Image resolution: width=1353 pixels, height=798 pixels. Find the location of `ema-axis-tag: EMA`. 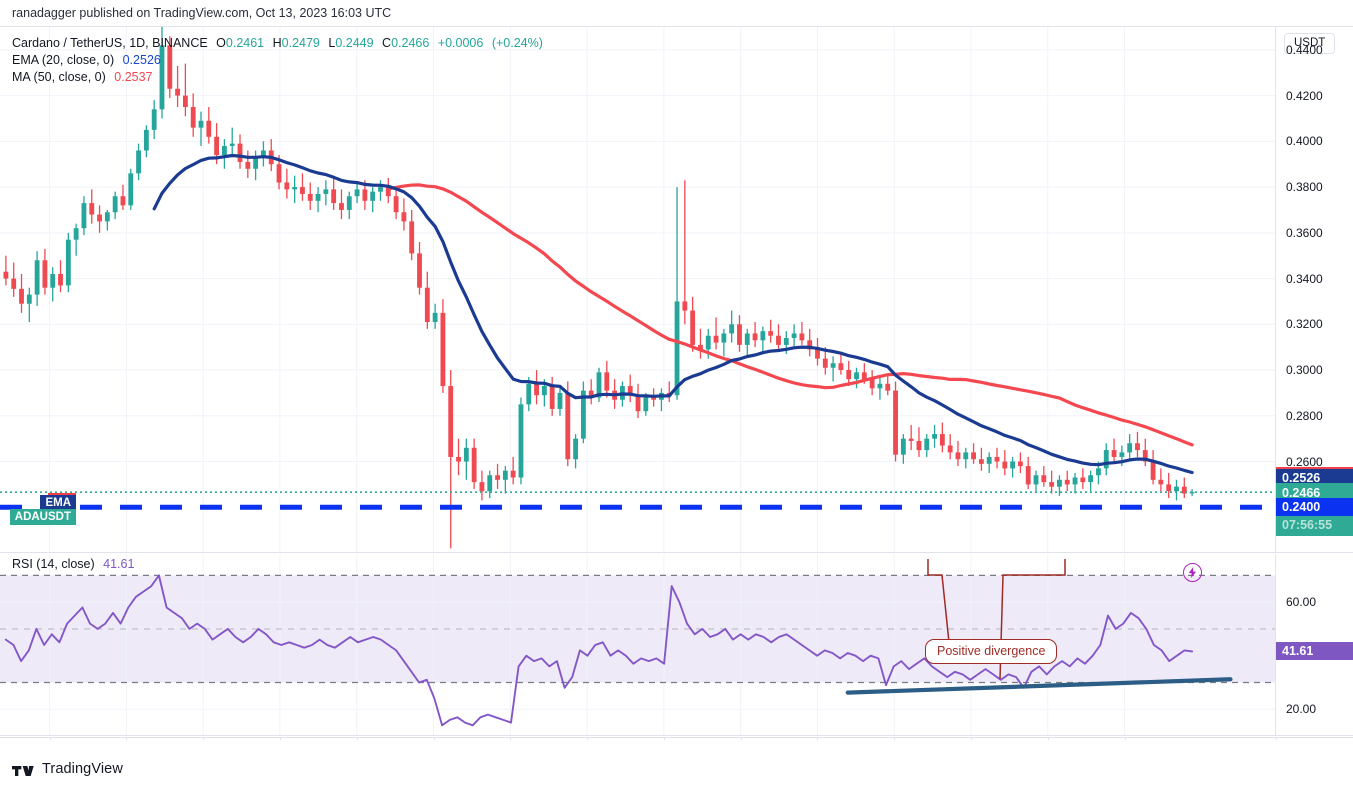

ema-axis-tag: EMA is located at coordinates (58, 503).